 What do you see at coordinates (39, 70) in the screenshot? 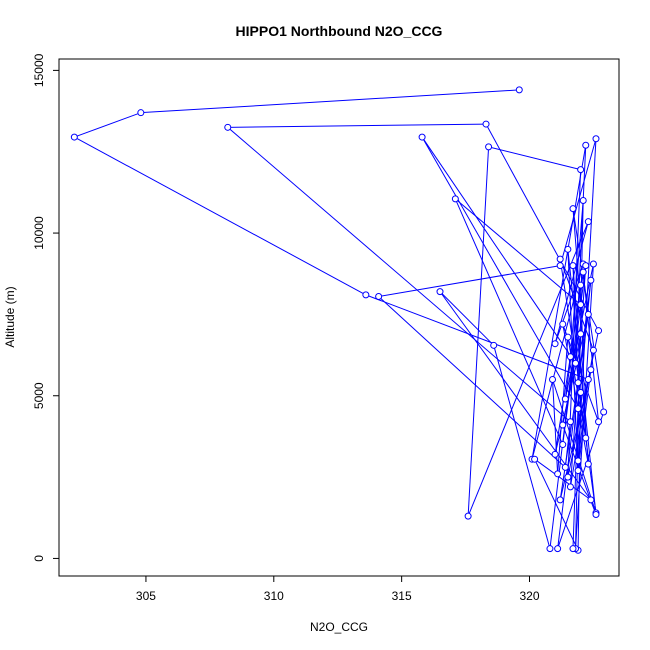
I see `y-tick-label: 15000` at bounding box center [39, 70].